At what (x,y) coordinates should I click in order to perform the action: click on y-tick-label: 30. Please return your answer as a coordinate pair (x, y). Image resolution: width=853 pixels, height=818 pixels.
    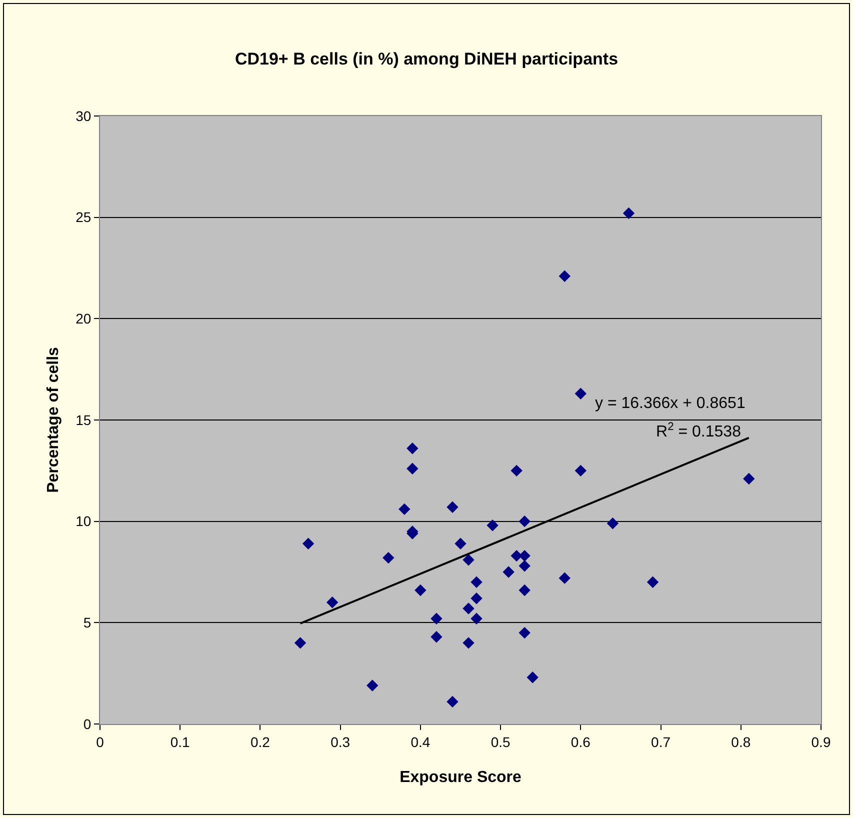
    Looking at the image, I should click on (84, 116).